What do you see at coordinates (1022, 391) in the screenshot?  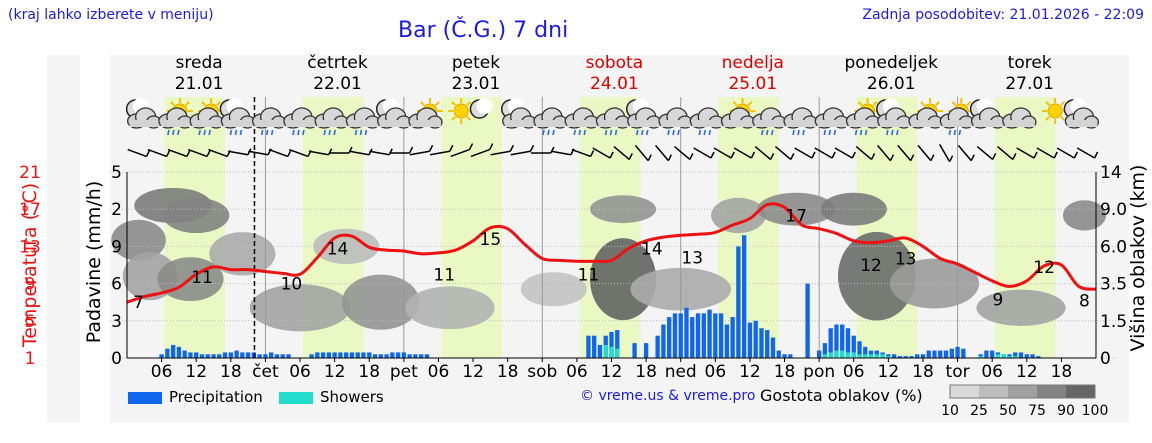 I see `cloud-scale-frame` at bounding box center [1022, 391].